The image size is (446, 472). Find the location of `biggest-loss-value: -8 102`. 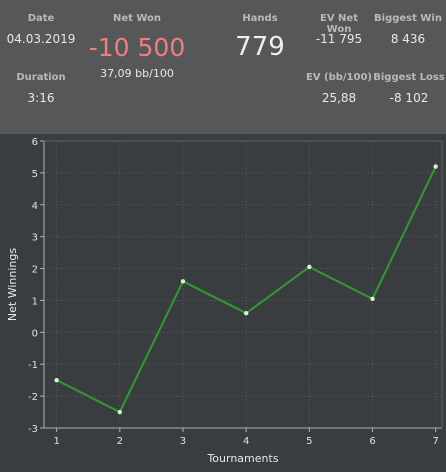

biggest-loss-value: -8 102 is located at coordinates (409, 98).